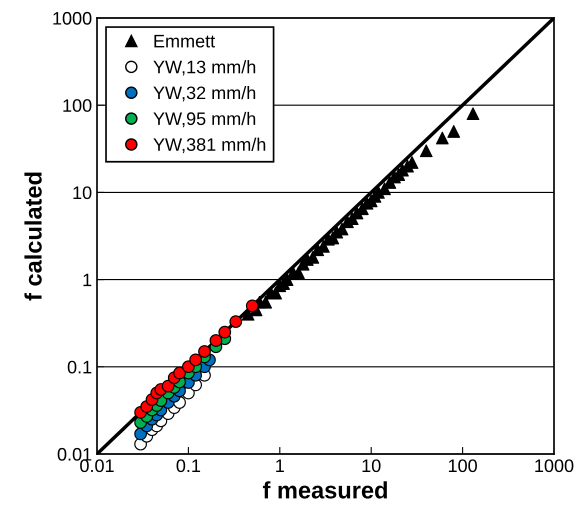  What do you see at coordinates (82, 193) in the screenshot?
I see `y-tick-label: 10` at bounding box center [82, 193].